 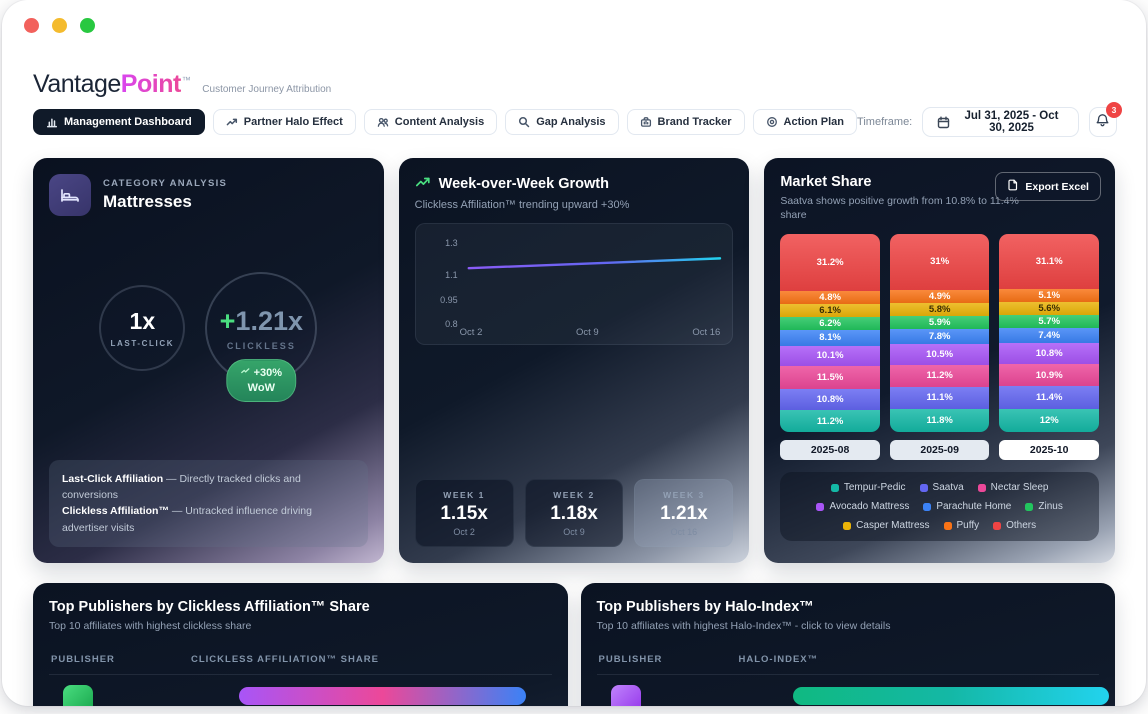 I want to click on segment-value-label: 11.5%, so click(x=830, y=377).